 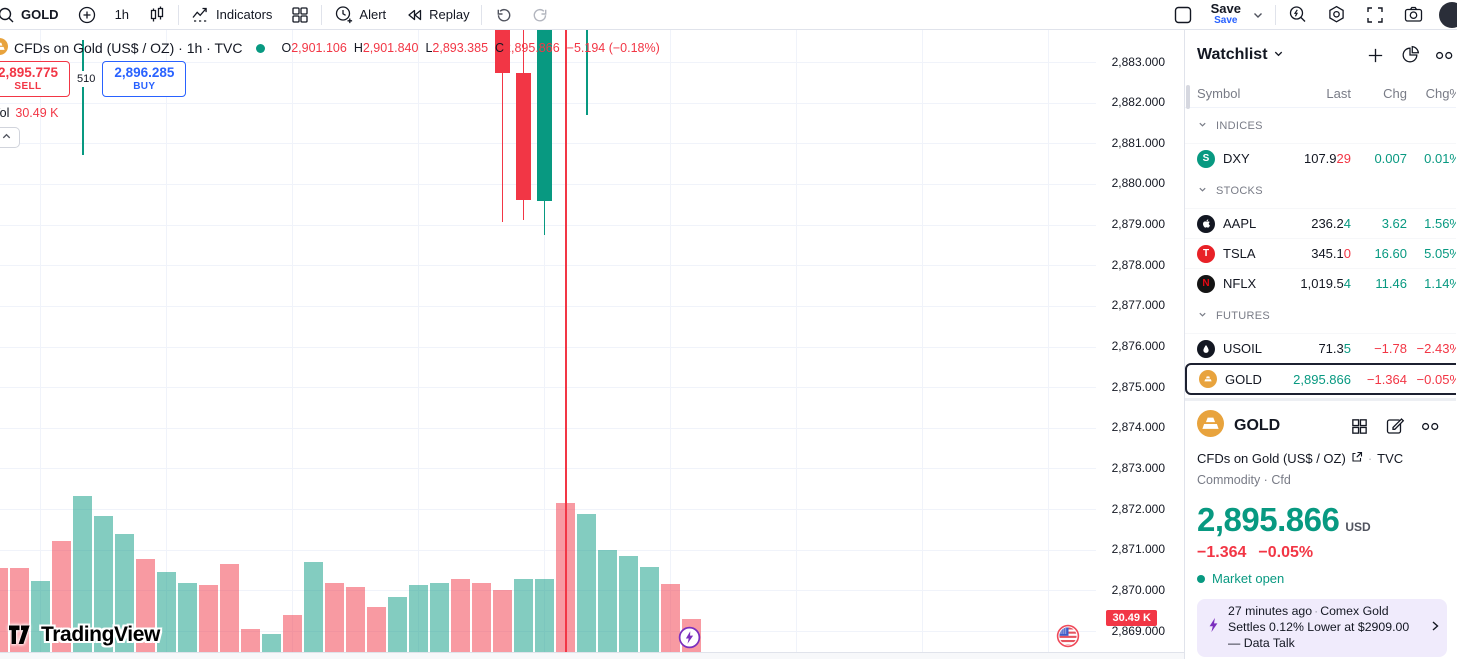 I want to click on screenshot-button, so click(x=1413, y=14).